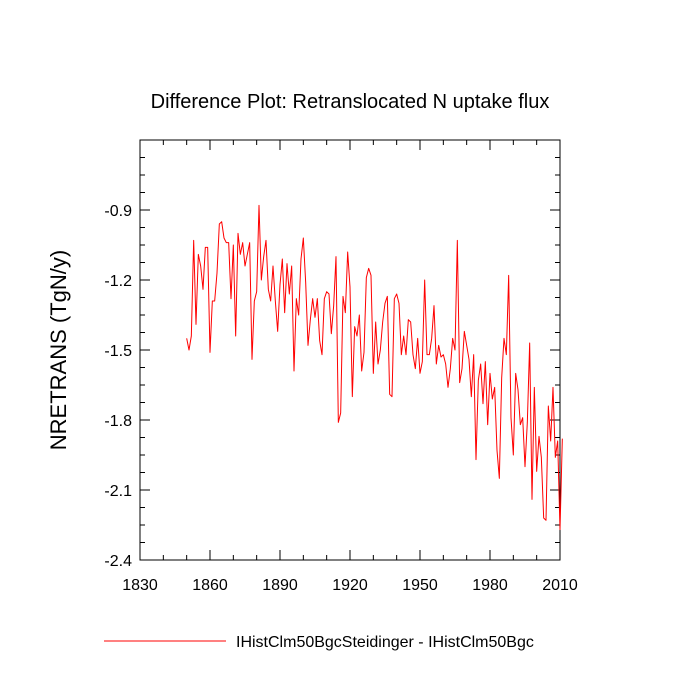 The height and width of the screenshot is (700, 700). Describe the element at coordinates (118, 421) in the screenshot. I see `y-tick-label: -1.8` at that location.